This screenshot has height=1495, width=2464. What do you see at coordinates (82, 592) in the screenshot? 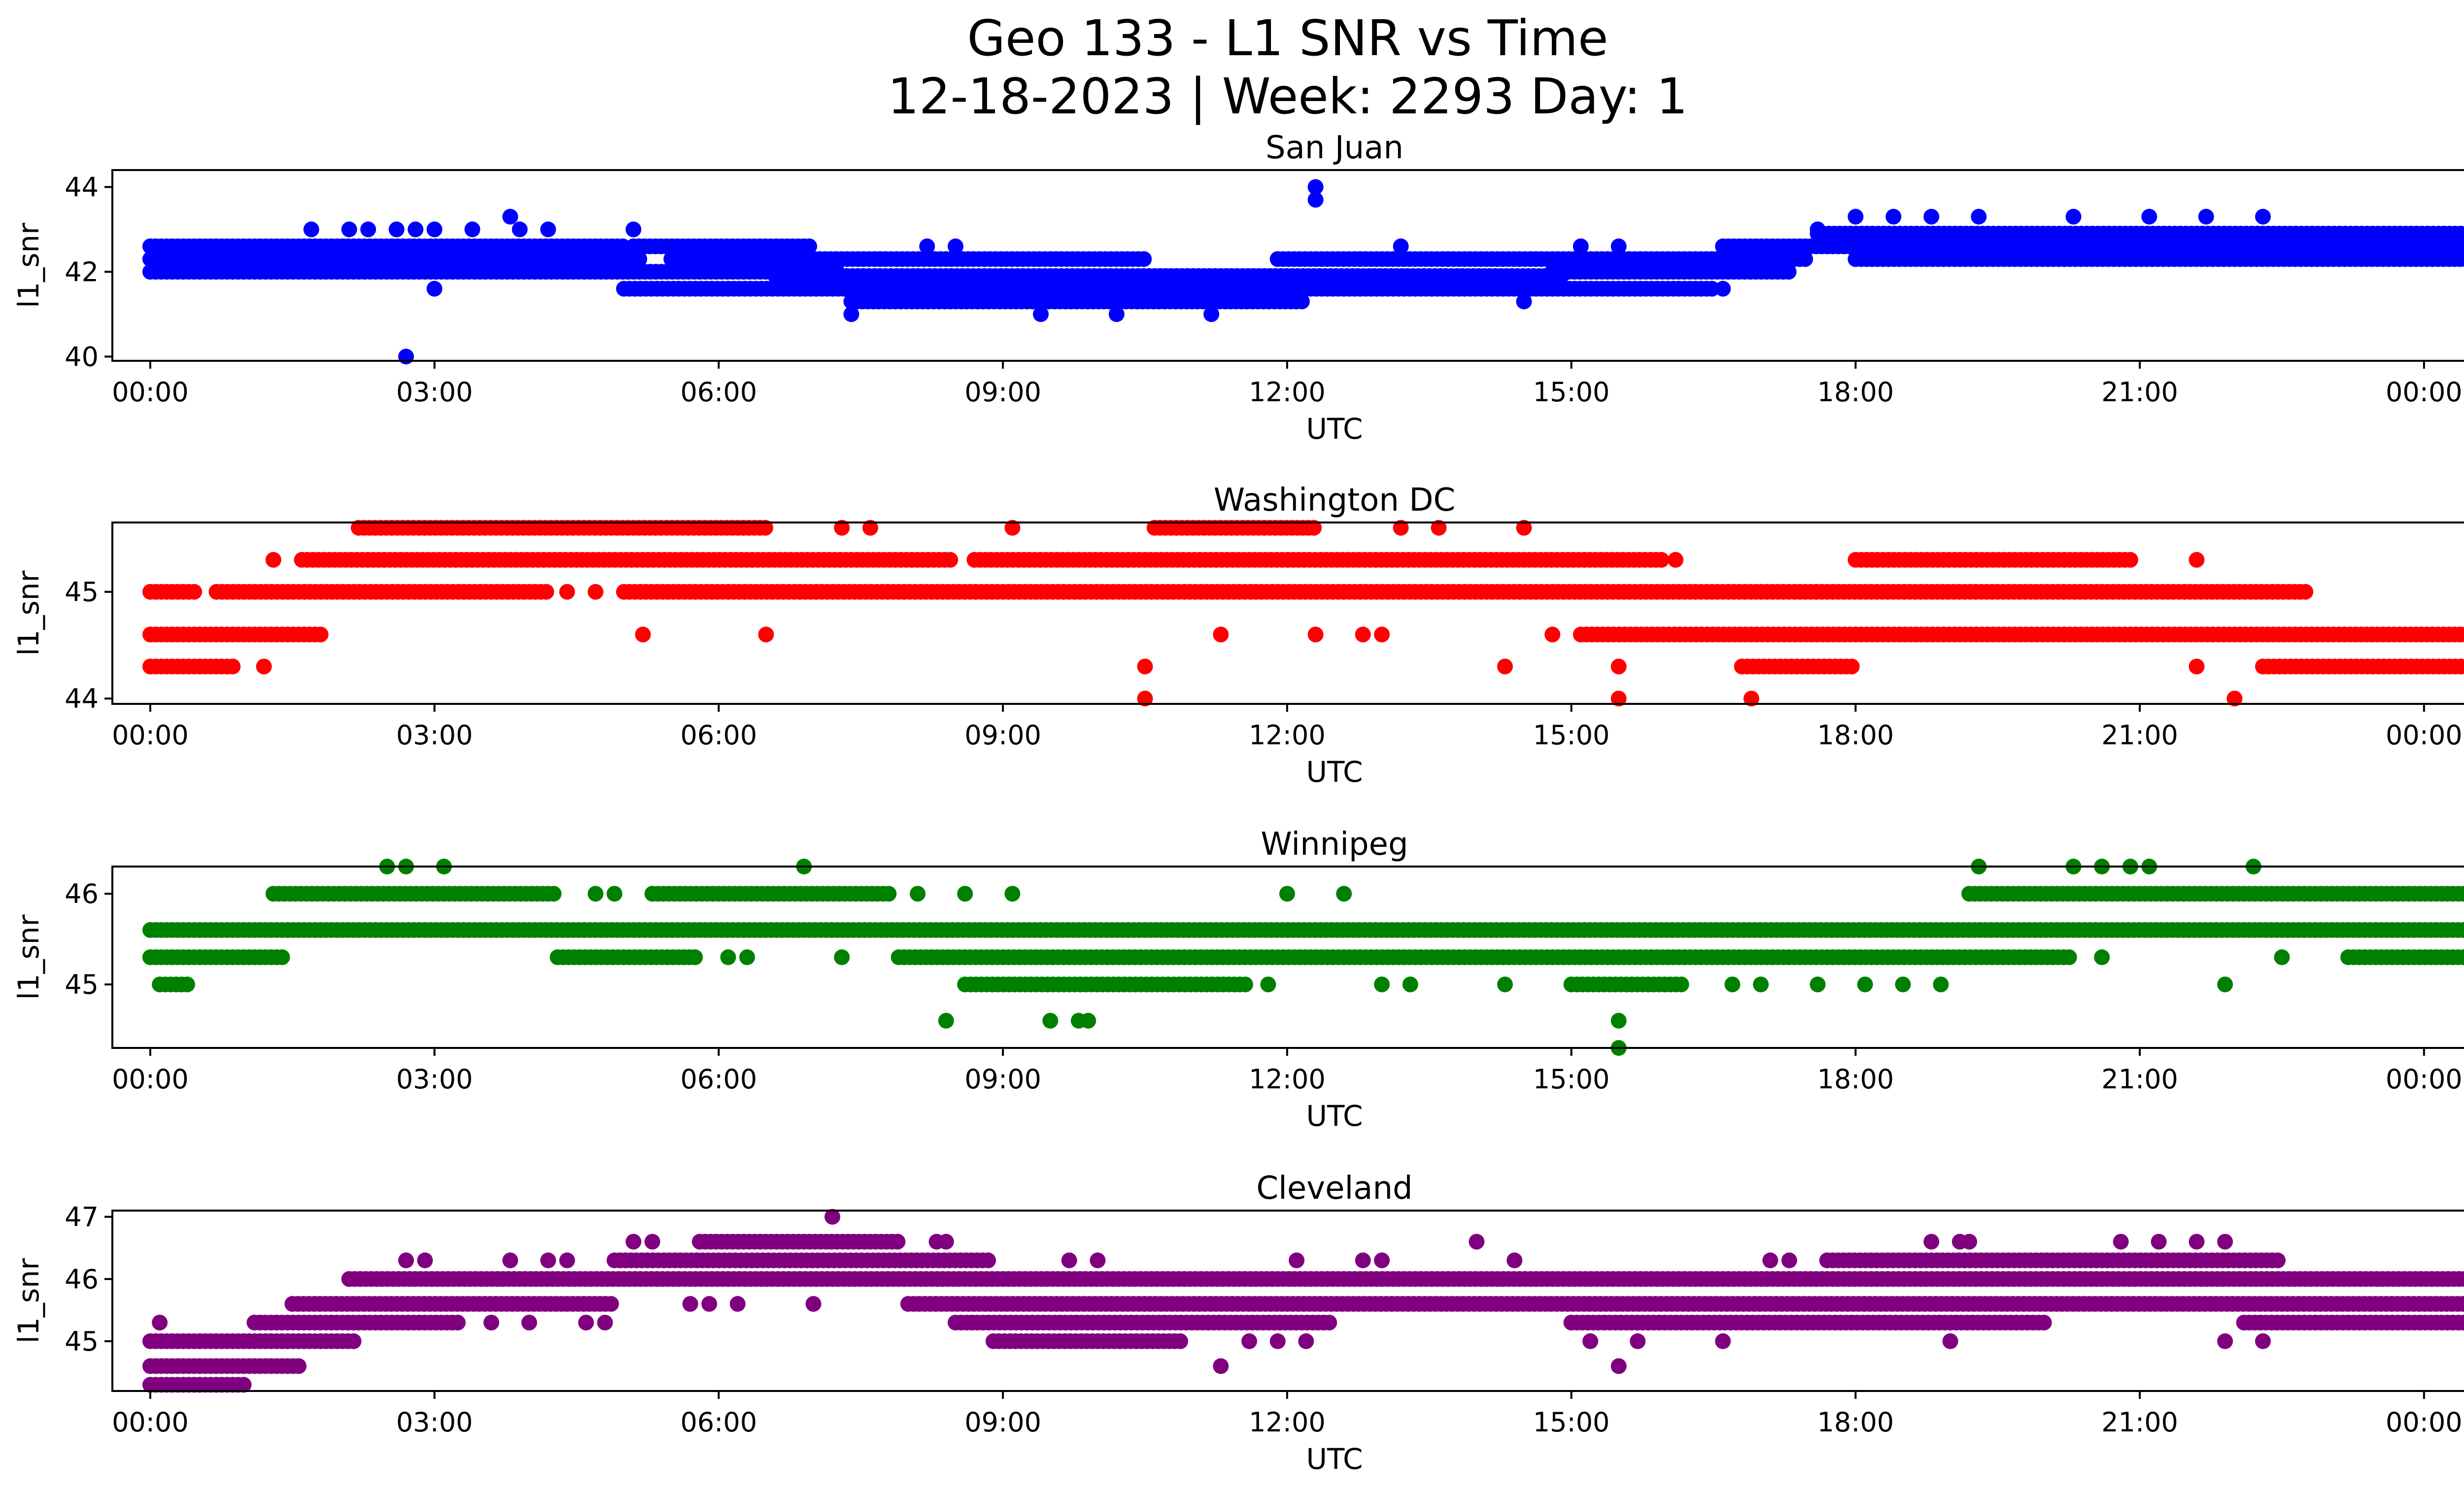
I see `y-tick-label: 45` at bounding box center [82, 592].